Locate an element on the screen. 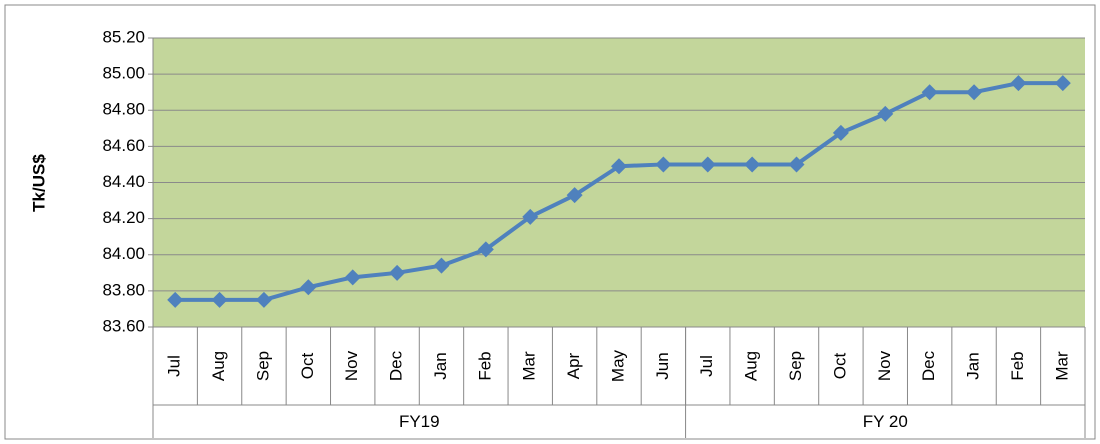 This screenshot has width=1100, height=444. y-tick-label: 84.40 is located at coordinates (123, 181).